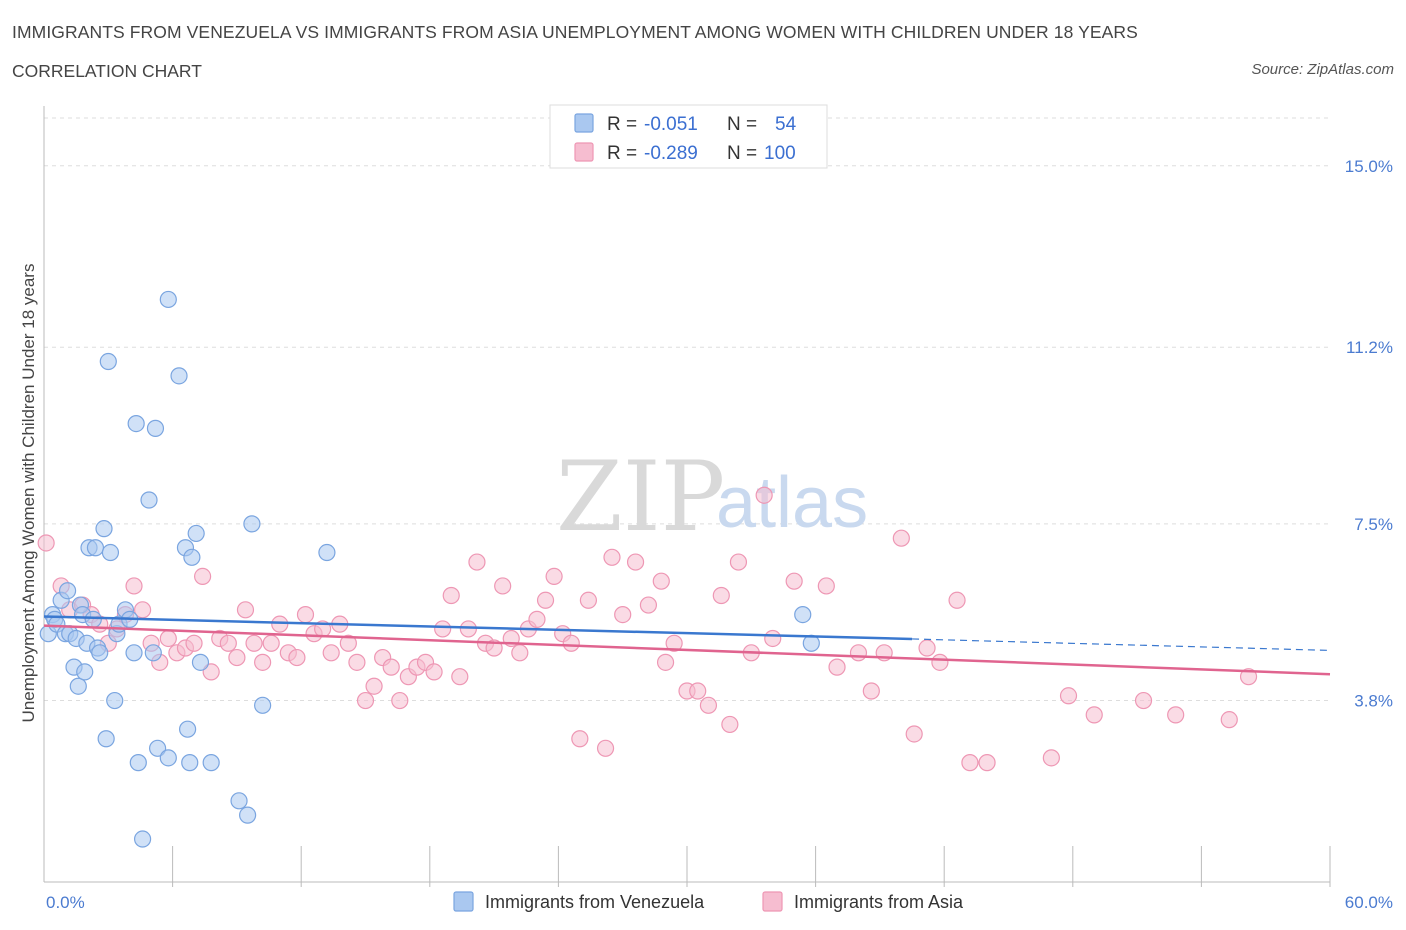 The height and width of the screenshot is (930, 1406). What do you see at coordinates (1369, 166) in the screenshot?
I see `y-tick-label-3: 15.0%` at bounding box center [1369, 166].